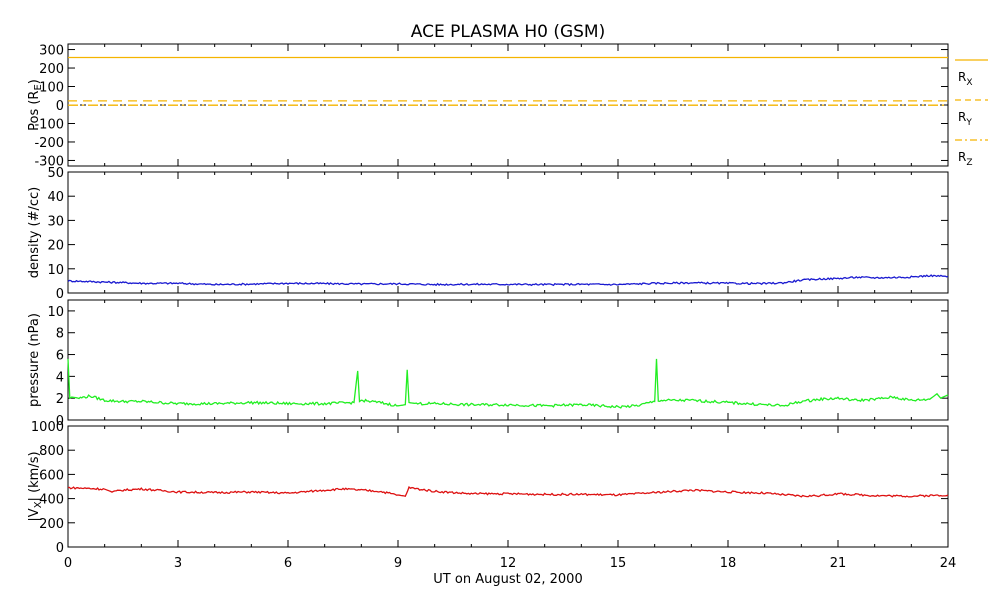 The height and width of the screenshot is (600, 993). I want to click on y-tick-label: 40, so click(55, 197).